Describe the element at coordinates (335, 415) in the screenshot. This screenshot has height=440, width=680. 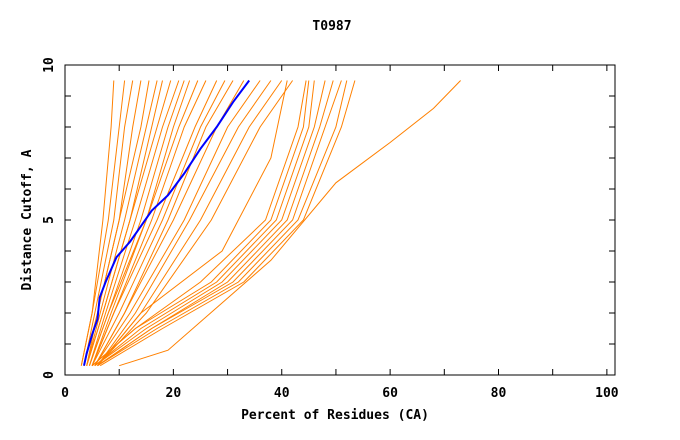
I see `x-axis-label: Percent of Residues (CA)` at that location.